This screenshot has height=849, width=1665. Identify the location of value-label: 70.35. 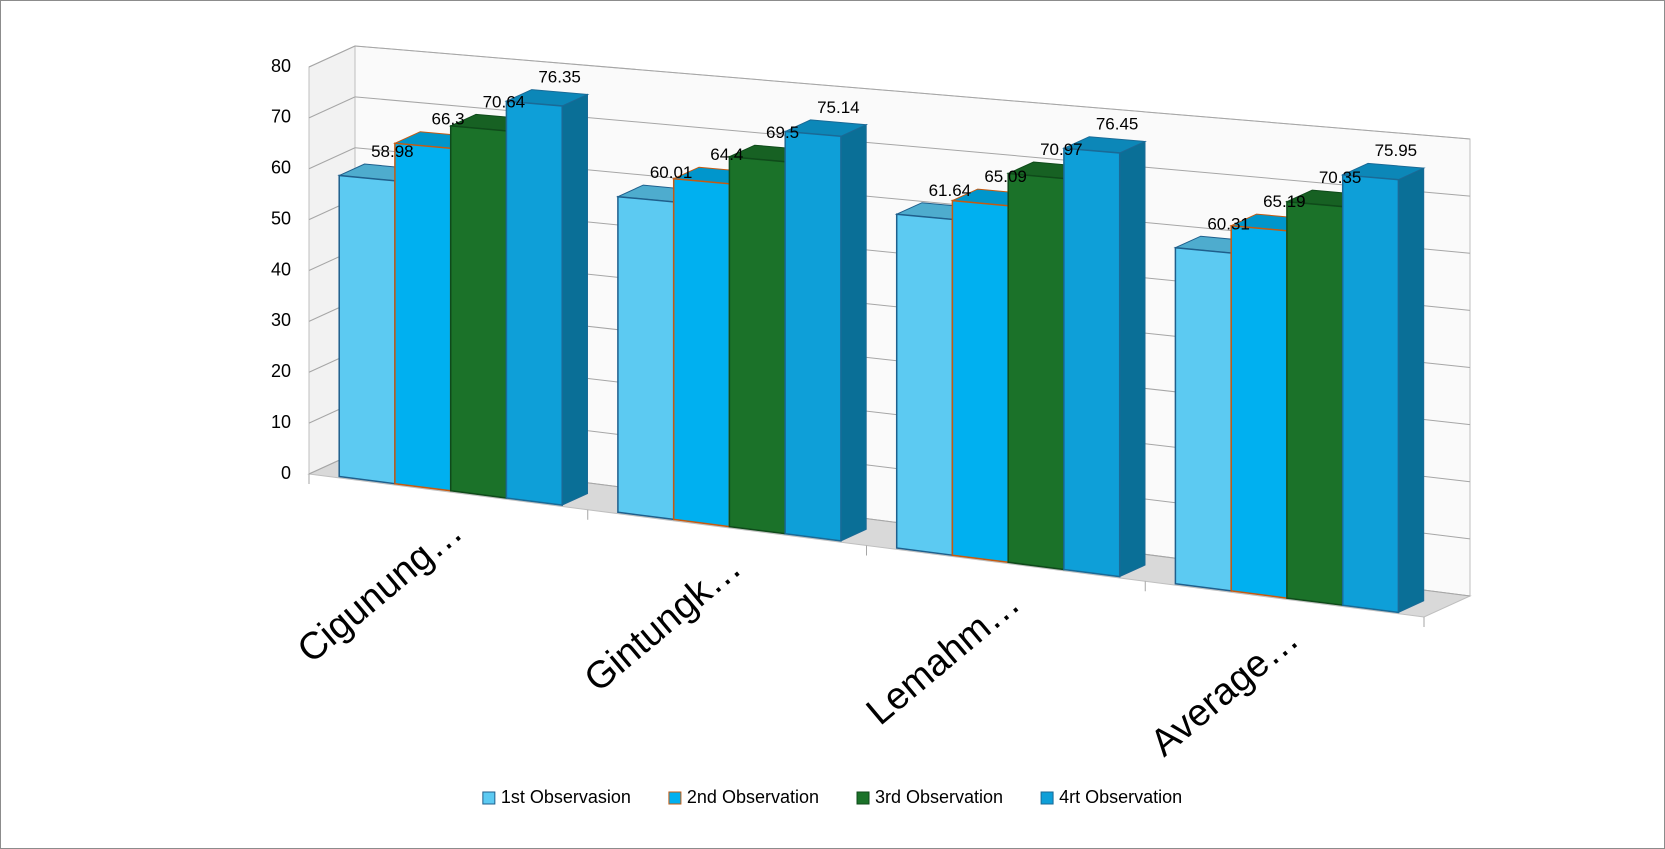
(1340, 177).